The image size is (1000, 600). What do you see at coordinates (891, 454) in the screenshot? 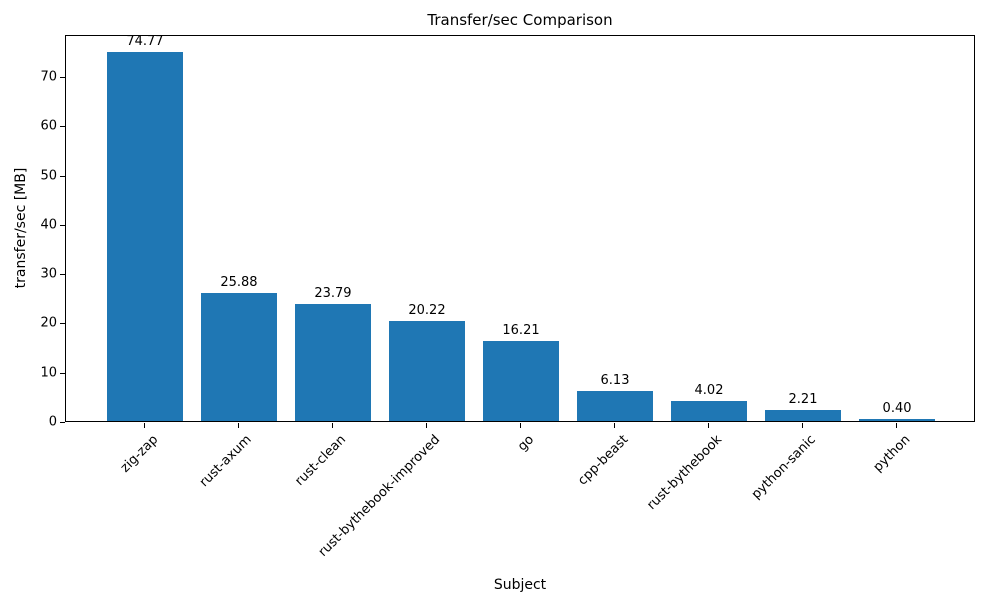
I see `x-tick-label: python` at bounding box center [891, 454].